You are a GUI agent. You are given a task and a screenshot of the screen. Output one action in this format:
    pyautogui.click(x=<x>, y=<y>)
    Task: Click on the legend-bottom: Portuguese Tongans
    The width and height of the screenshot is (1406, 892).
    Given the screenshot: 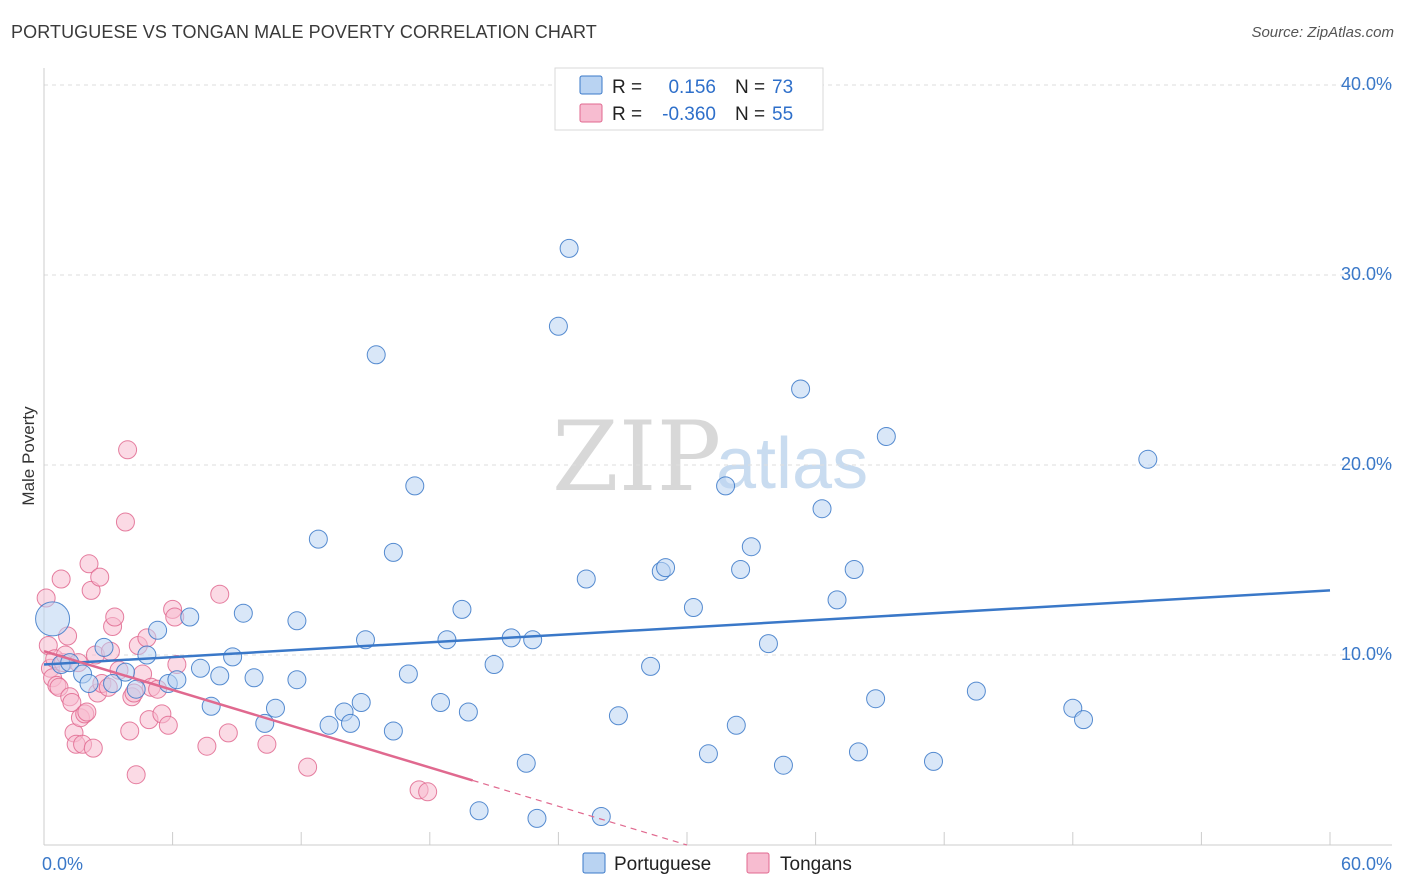 What is the action you would take?
    pyautogui.click(x=717, y=863)
    